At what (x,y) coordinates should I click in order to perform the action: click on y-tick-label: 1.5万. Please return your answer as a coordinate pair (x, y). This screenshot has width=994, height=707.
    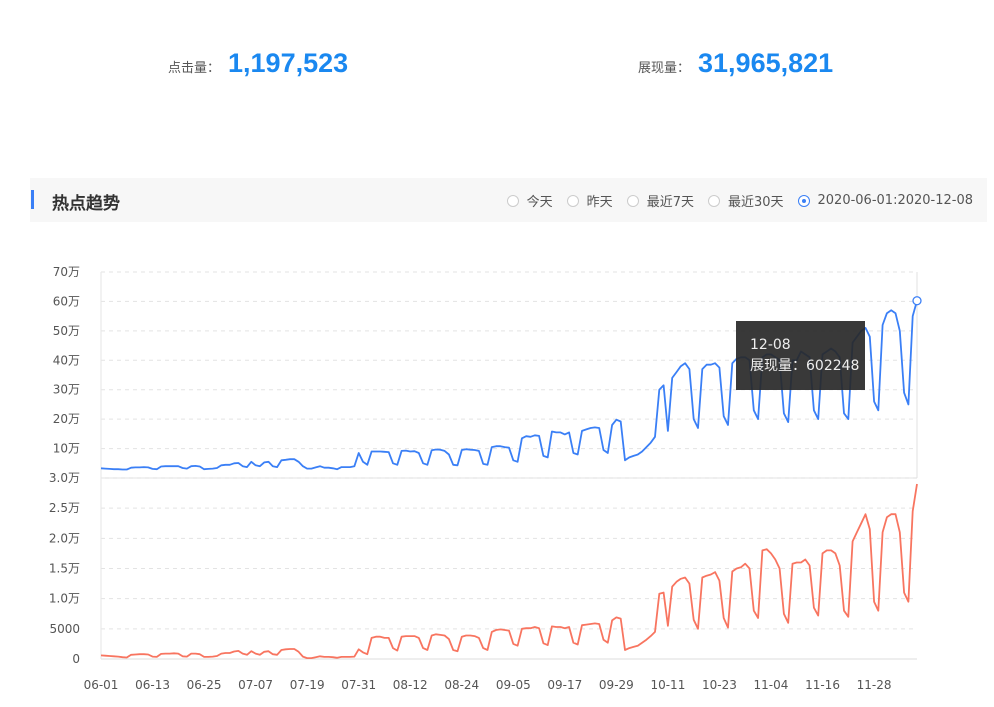
    Looking at the image, I should click on (64, 569).